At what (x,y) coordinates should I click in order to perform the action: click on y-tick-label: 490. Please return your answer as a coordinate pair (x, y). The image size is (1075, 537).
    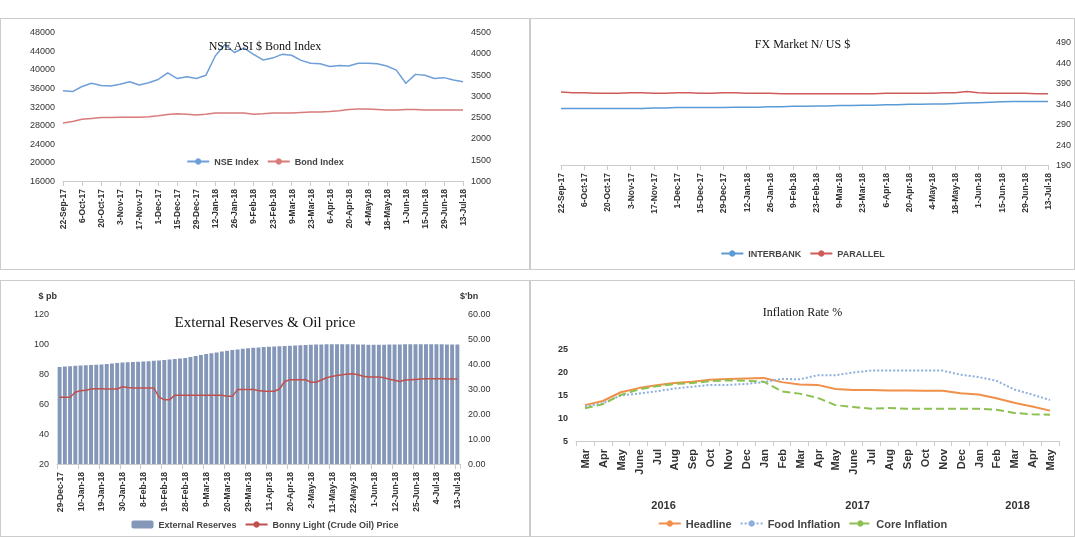
    Looking at the image, I should click on (1063, 42).